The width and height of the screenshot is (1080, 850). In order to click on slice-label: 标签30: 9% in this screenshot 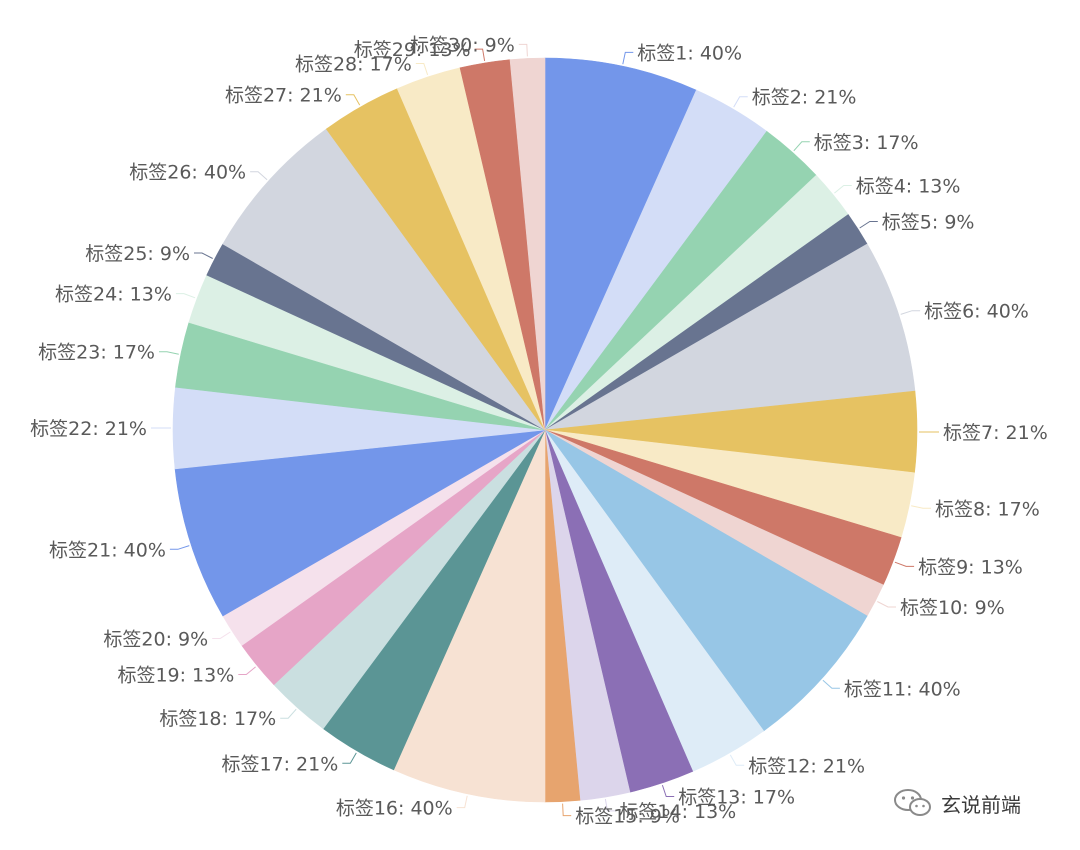, I will do `click(462, 45)`.